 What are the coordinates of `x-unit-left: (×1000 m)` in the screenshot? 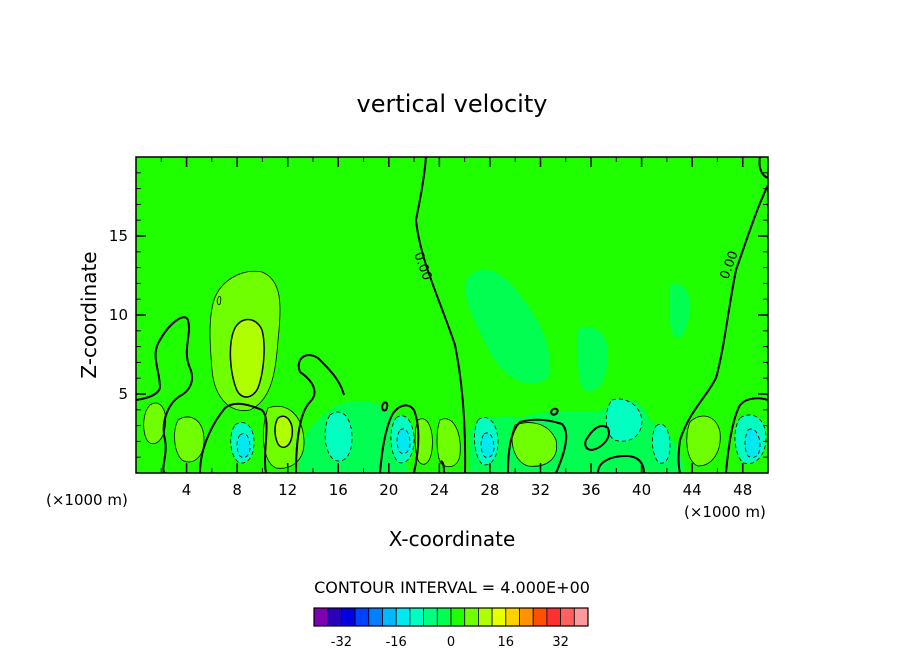 It's located at (87, 500).